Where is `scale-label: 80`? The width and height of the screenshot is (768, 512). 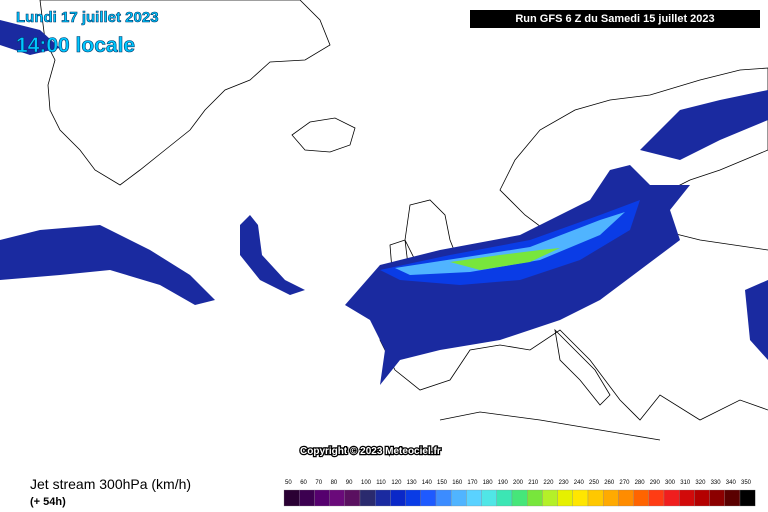 scale-label: 80 is located at coordinates (334, 483).